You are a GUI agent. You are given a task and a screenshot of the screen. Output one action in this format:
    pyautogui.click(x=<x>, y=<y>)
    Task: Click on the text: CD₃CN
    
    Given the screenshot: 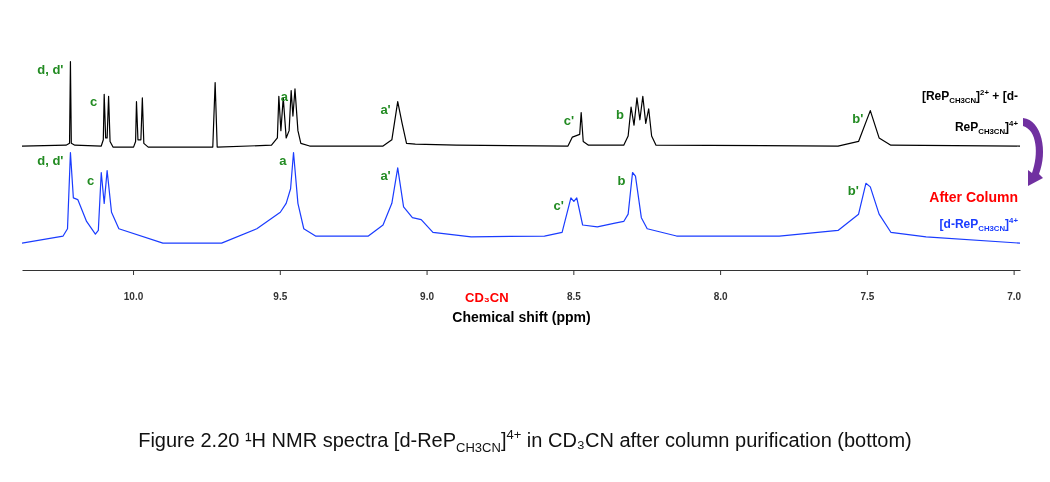 What is the action you would take?
    pyautogui.click(x=487, y=297)
    